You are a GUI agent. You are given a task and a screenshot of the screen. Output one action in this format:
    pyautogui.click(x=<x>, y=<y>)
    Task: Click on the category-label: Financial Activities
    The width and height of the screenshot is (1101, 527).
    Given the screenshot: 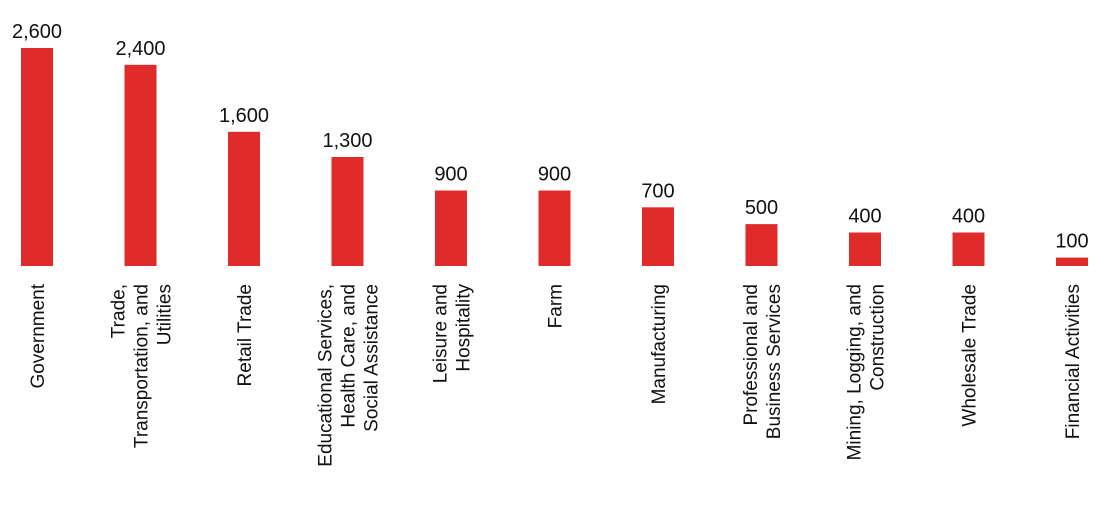 What is the action you would take?
    pyautogui.click(x=1073, y=361)
    